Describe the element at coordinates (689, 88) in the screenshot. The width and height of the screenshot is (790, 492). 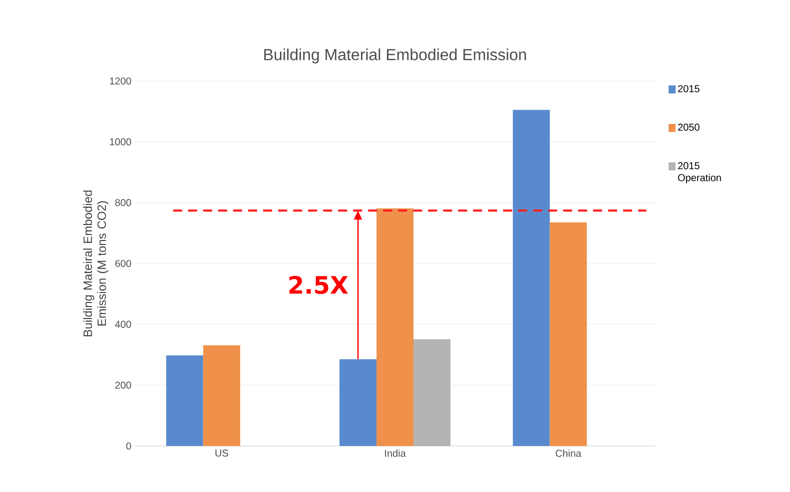
I see `legend-label: 2015` at that location.